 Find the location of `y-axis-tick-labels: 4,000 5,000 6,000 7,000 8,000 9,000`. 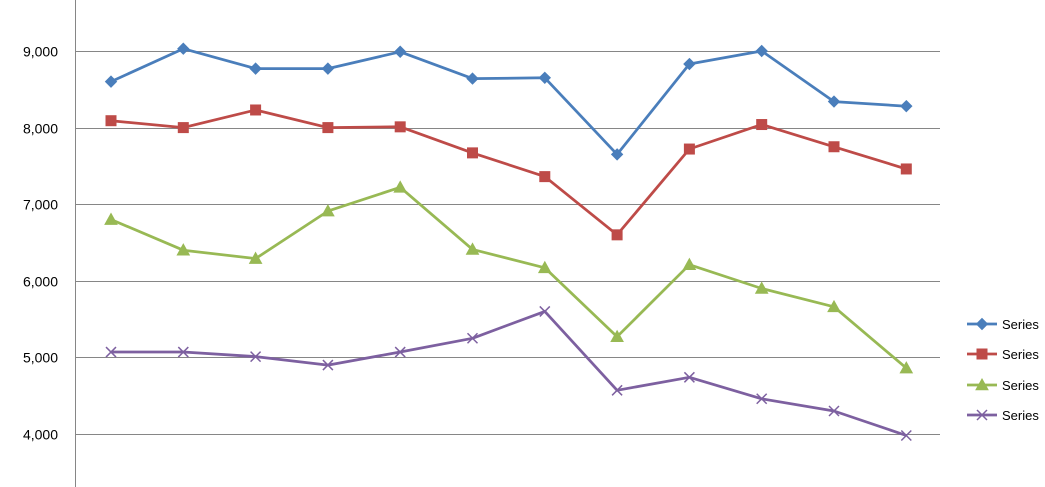

y-axis-tick-labels: 4,000 5,000 6,000 7,000 8,000 9,000 is located at coordinates (40, 243).